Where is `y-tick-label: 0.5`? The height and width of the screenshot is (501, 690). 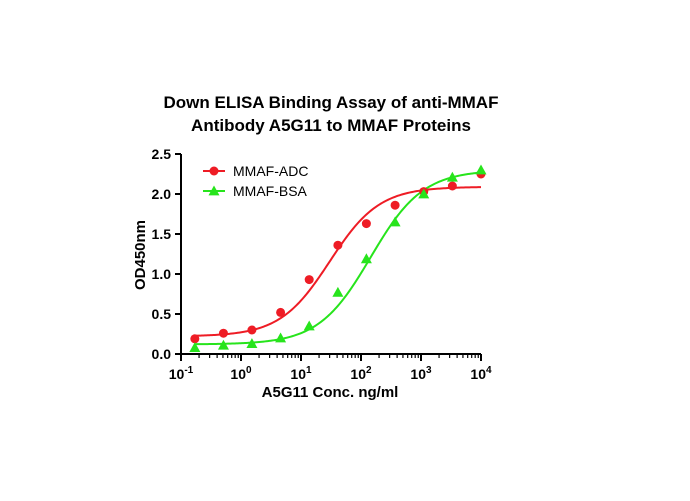 y-tick-label: 0.5 is located at coordinates (162, 314).